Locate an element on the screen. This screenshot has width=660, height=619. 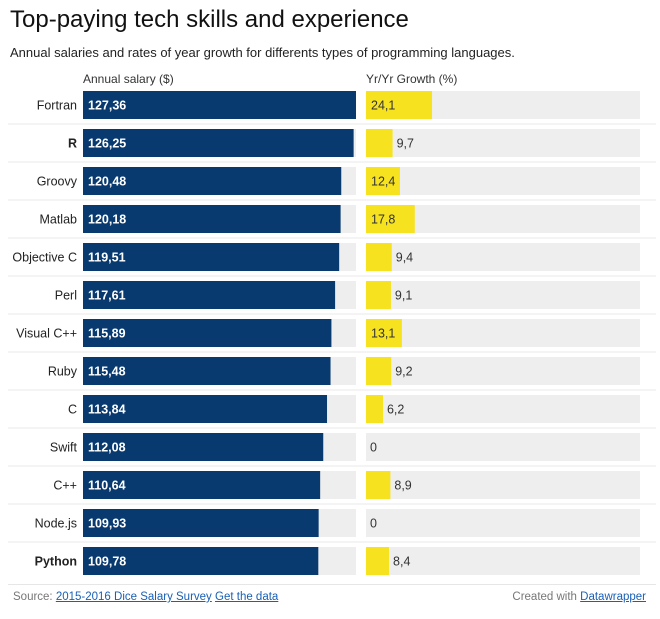
category-label: Fortran is located at coordinates (57, 106).